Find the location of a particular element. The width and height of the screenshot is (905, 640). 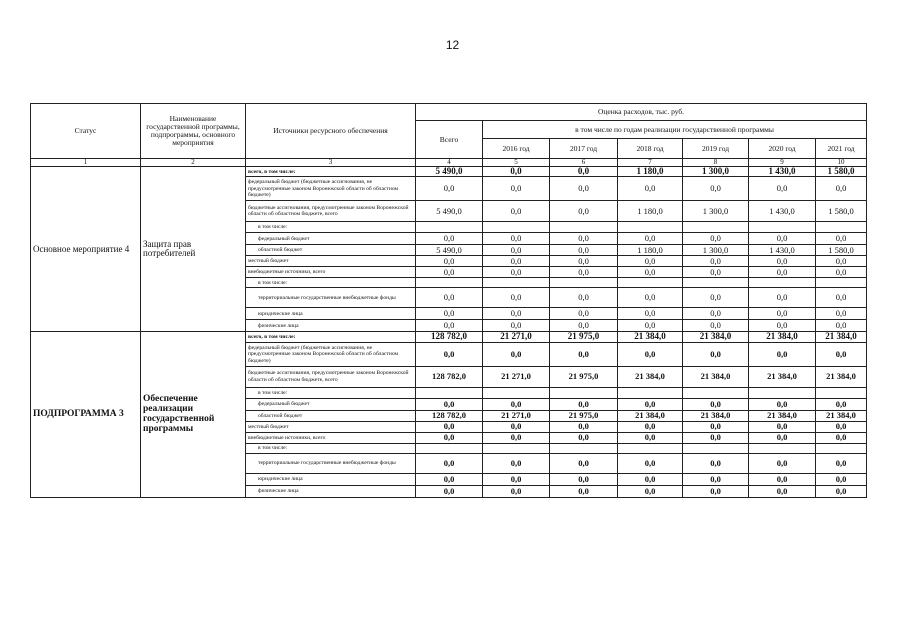

status-cell: ПОДПРОГРАММА 3 is located at coordinates (85, 414).